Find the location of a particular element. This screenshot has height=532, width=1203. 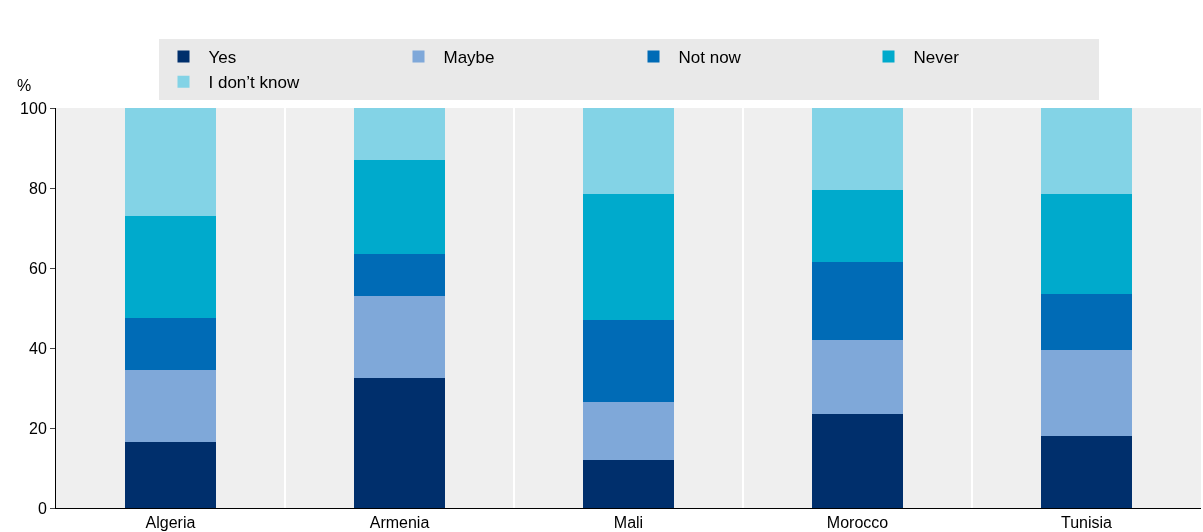

x-tick-label: Morocco is located at coordinates (857, 523).